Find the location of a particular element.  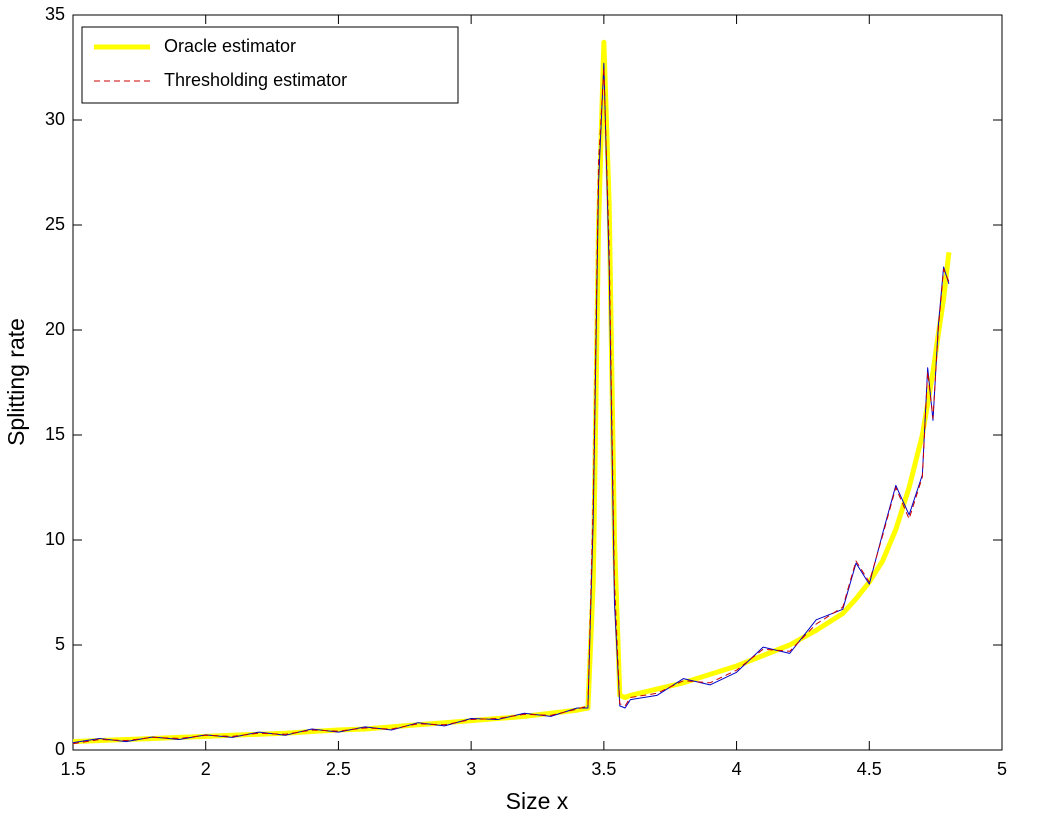

y-tick-label: 35 is located at coordinates (55, 14).